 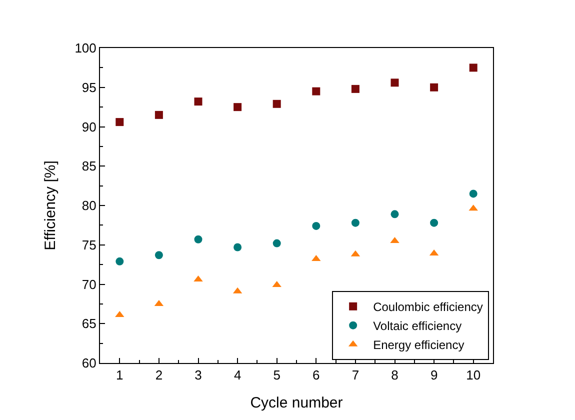 What do you see at coordinates (89, 284) in the screenshot?
I see `y-tick-label: 70` at bounding box center [89, 284].